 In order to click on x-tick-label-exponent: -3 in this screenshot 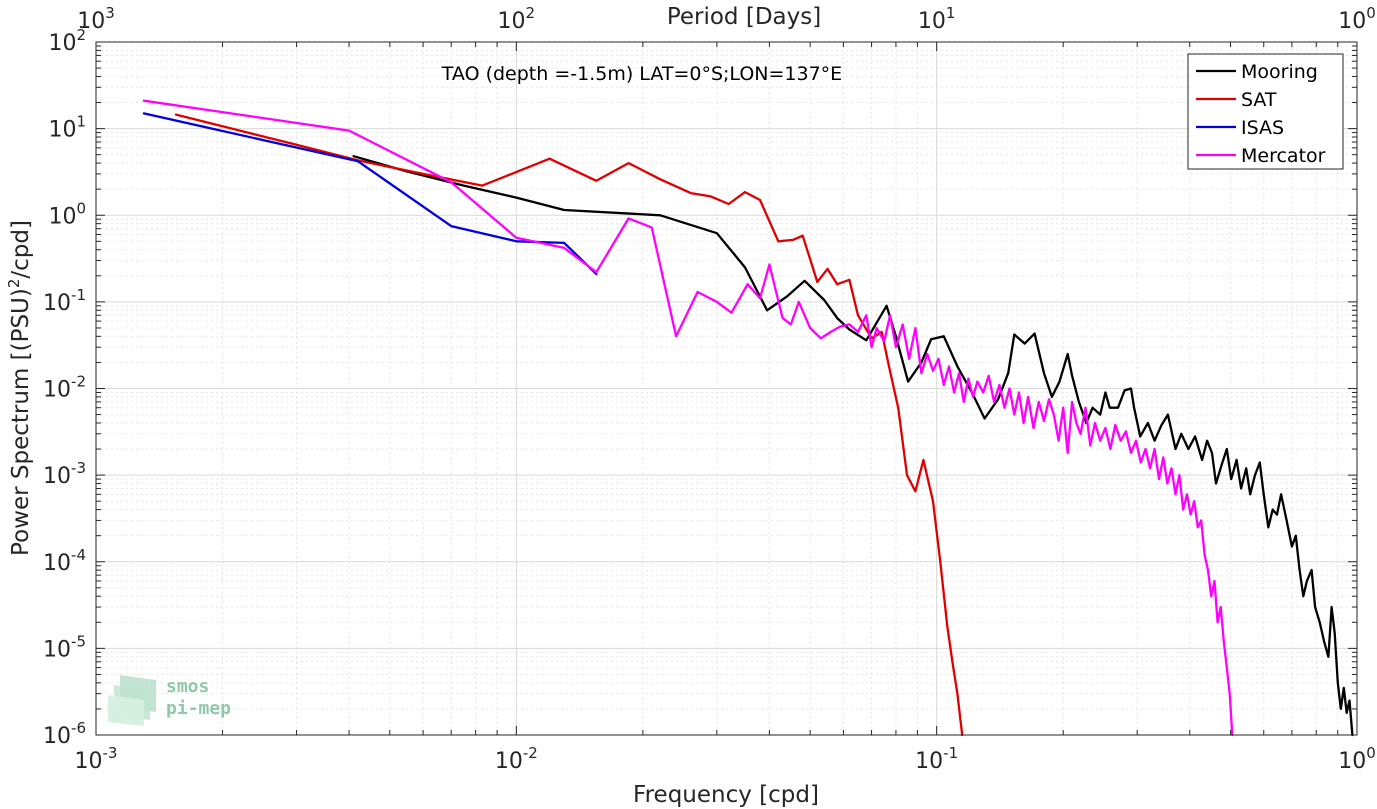, I will do `click(110, 753)`.